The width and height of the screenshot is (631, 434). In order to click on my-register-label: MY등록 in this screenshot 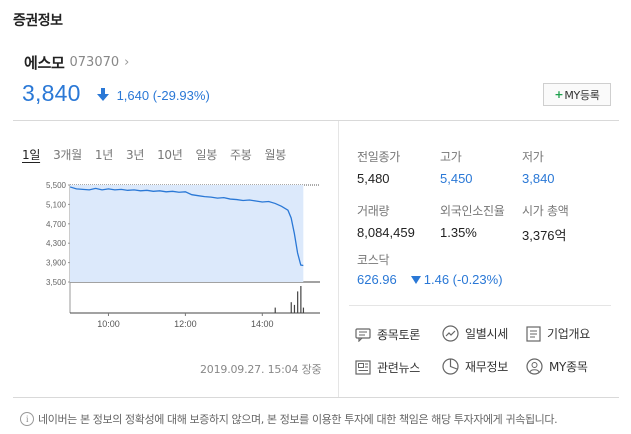, I will do `click(582, 95)`.